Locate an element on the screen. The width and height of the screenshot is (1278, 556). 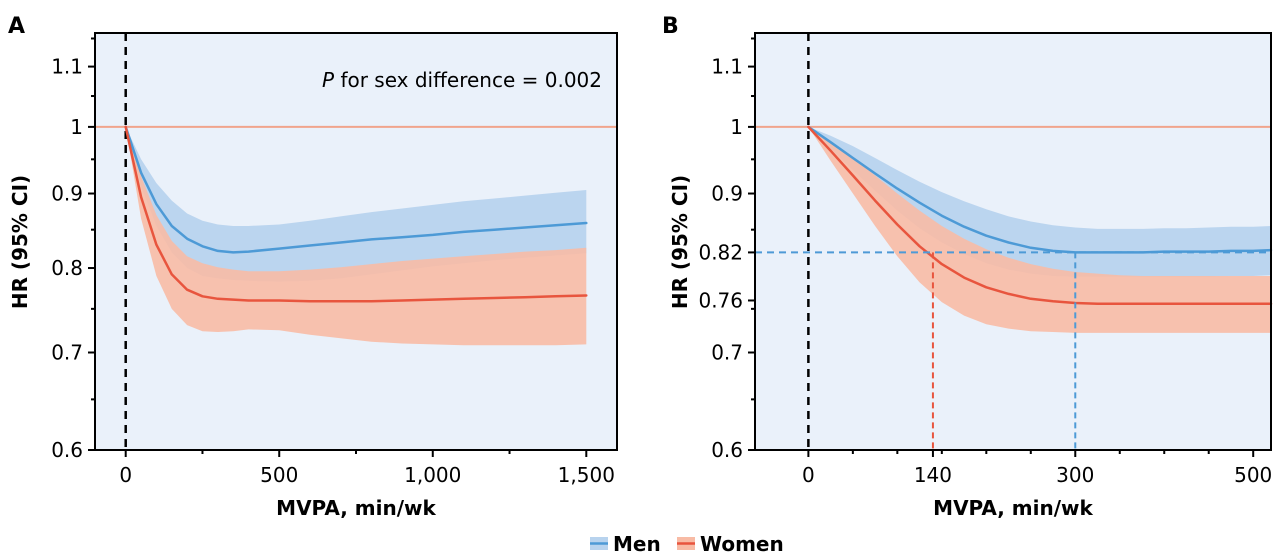
panel-a-series-lines is located at coordinates (356, 214).